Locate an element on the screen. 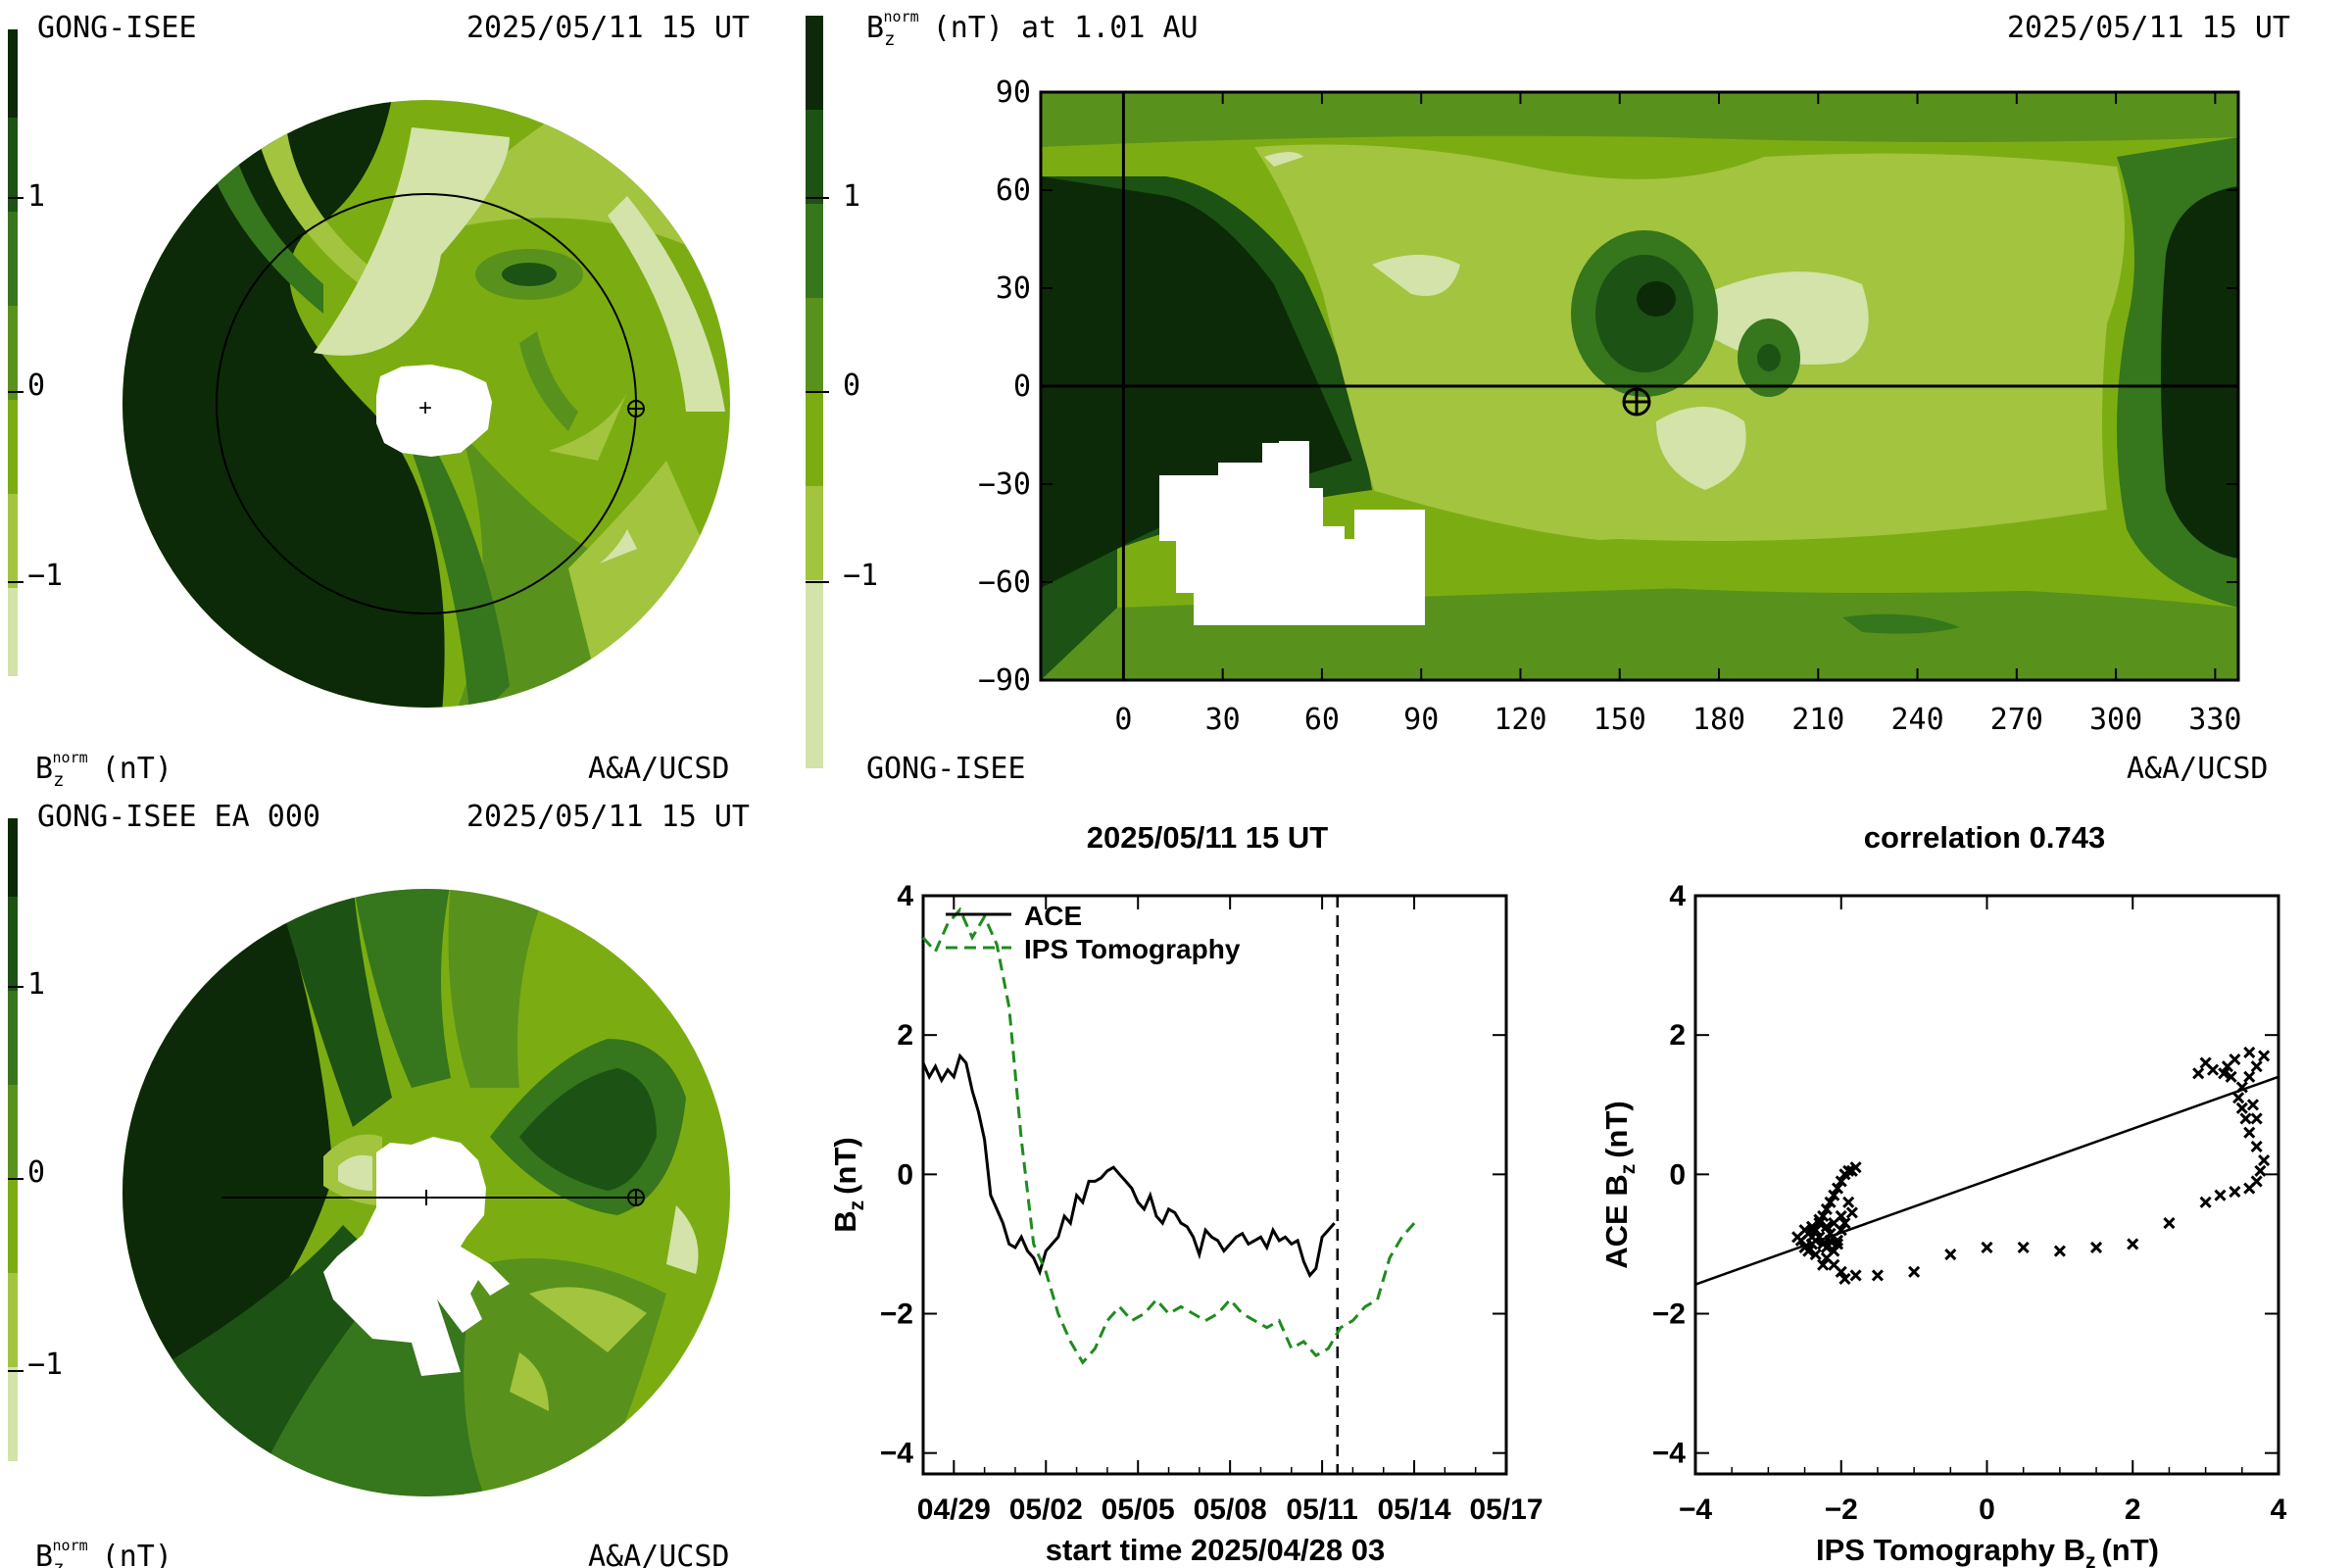 The image size is (2352, 1568). y-tick-label: −90 is located at coordinates (1004, 680).